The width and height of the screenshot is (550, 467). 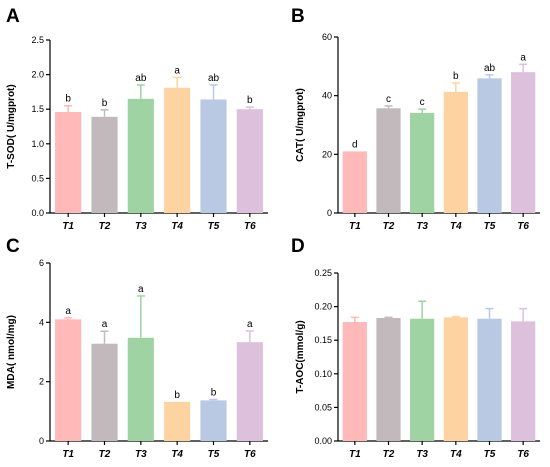 What do you see at coordinates (323, 273) in the screenshot?
I see `y-tick-label: 0.25` at bounding box center [323, 273].